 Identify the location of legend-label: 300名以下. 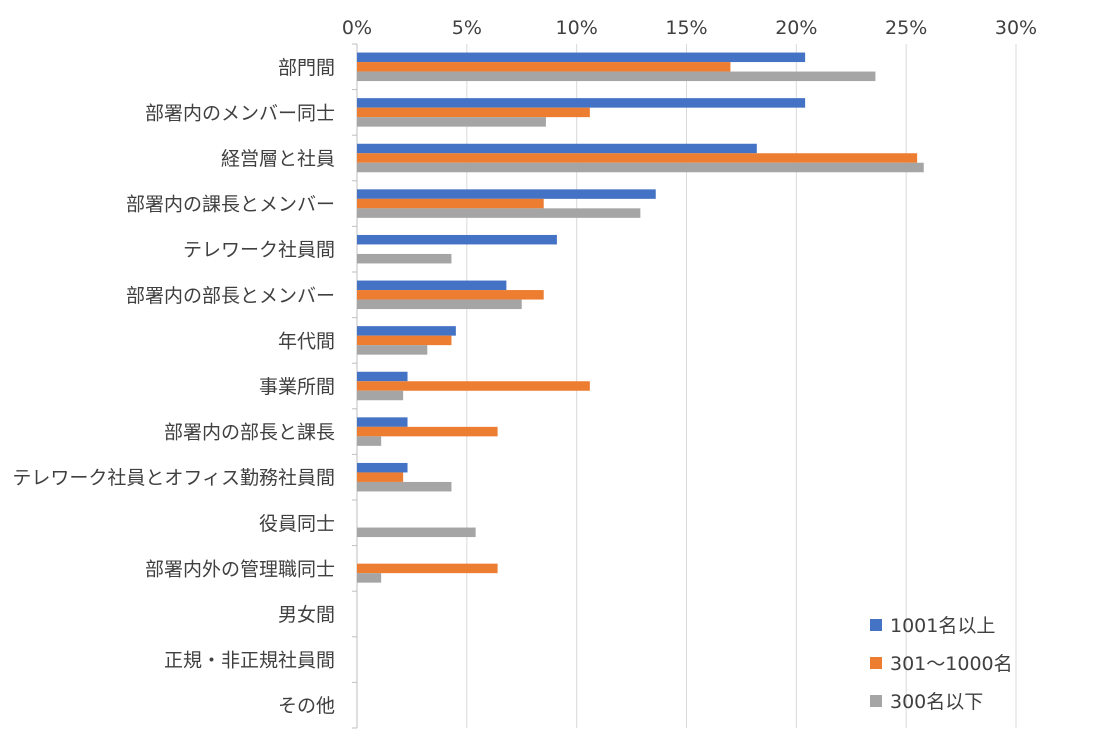
(936, 702).